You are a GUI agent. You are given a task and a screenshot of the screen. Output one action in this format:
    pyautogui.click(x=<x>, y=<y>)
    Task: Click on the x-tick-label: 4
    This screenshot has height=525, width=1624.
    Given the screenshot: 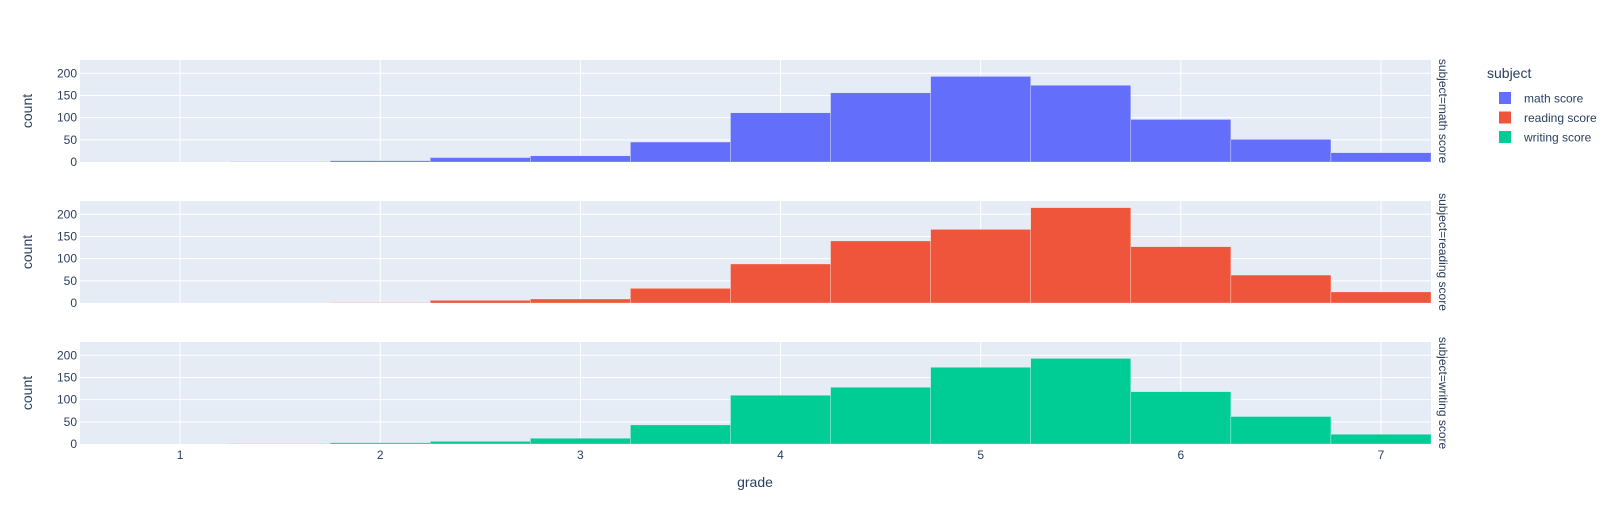 What is the action you would take?
    pyautogui.click(x=780, y=455)
    